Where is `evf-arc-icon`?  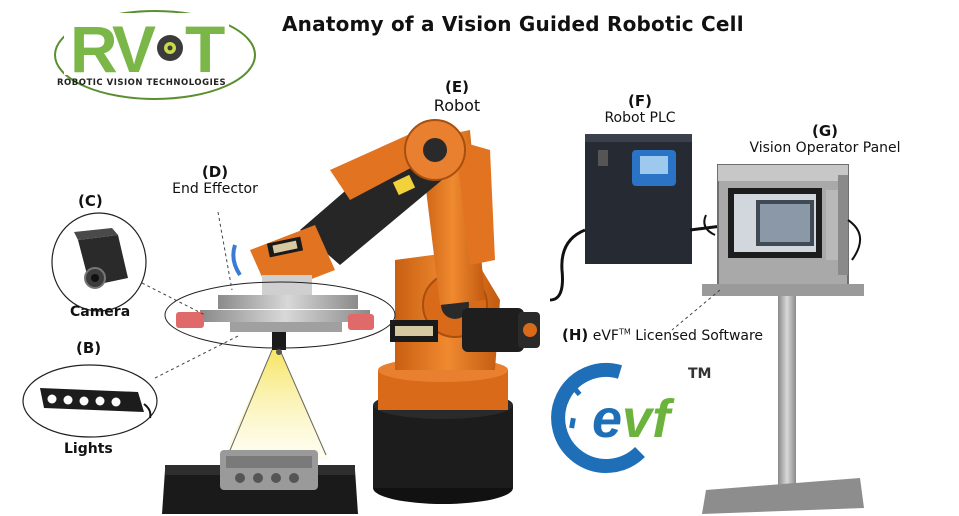 evf-arc-icon is located at coordinates (598, 418).